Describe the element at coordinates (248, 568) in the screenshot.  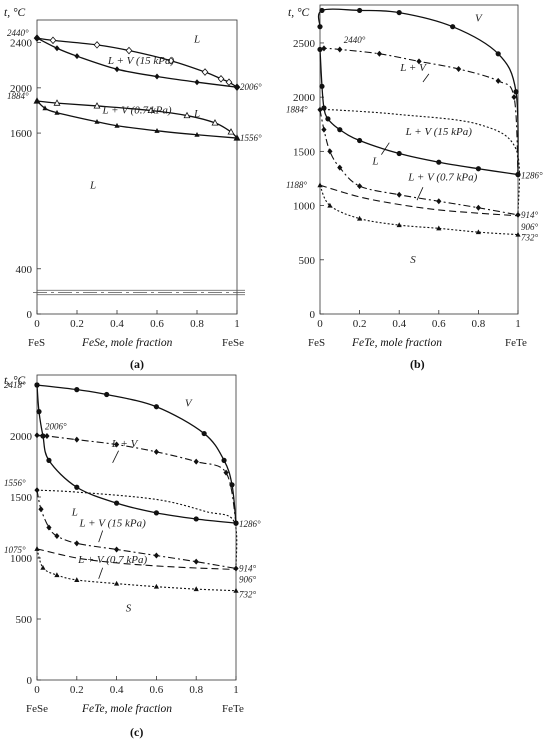
I see `temperature-annotation: 914°` at that location.